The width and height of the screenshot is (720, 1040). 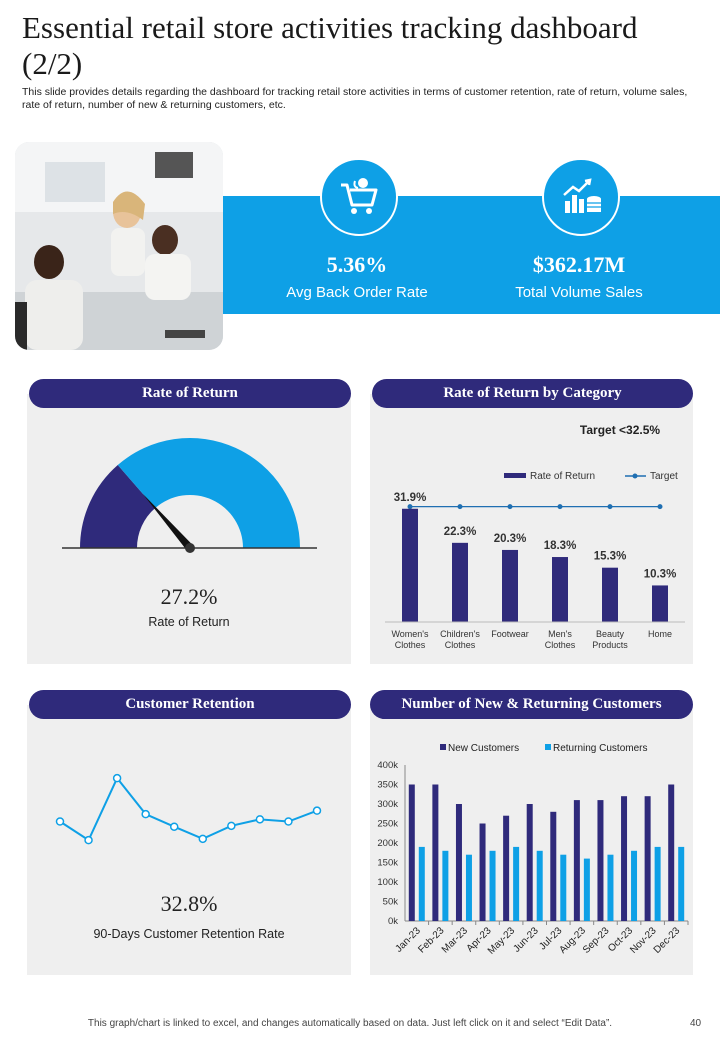 I want to click on retention-title: Customer Retention, so click(x=190, y=704).